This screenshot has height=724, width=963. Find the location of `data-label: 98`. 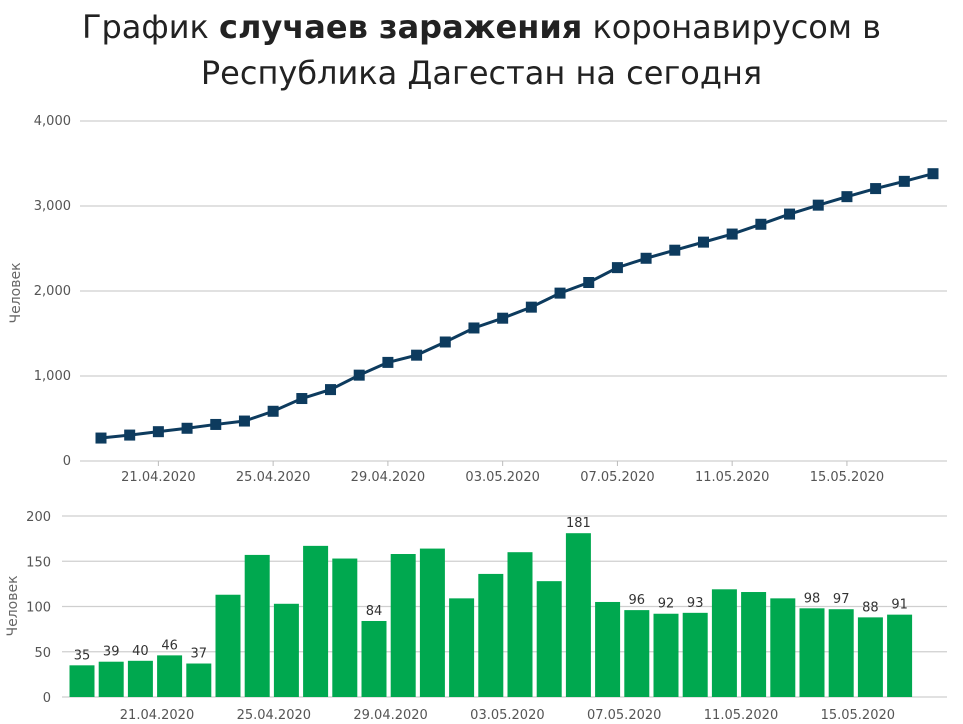

data-label: 98 is located at coordinates (812, 598).